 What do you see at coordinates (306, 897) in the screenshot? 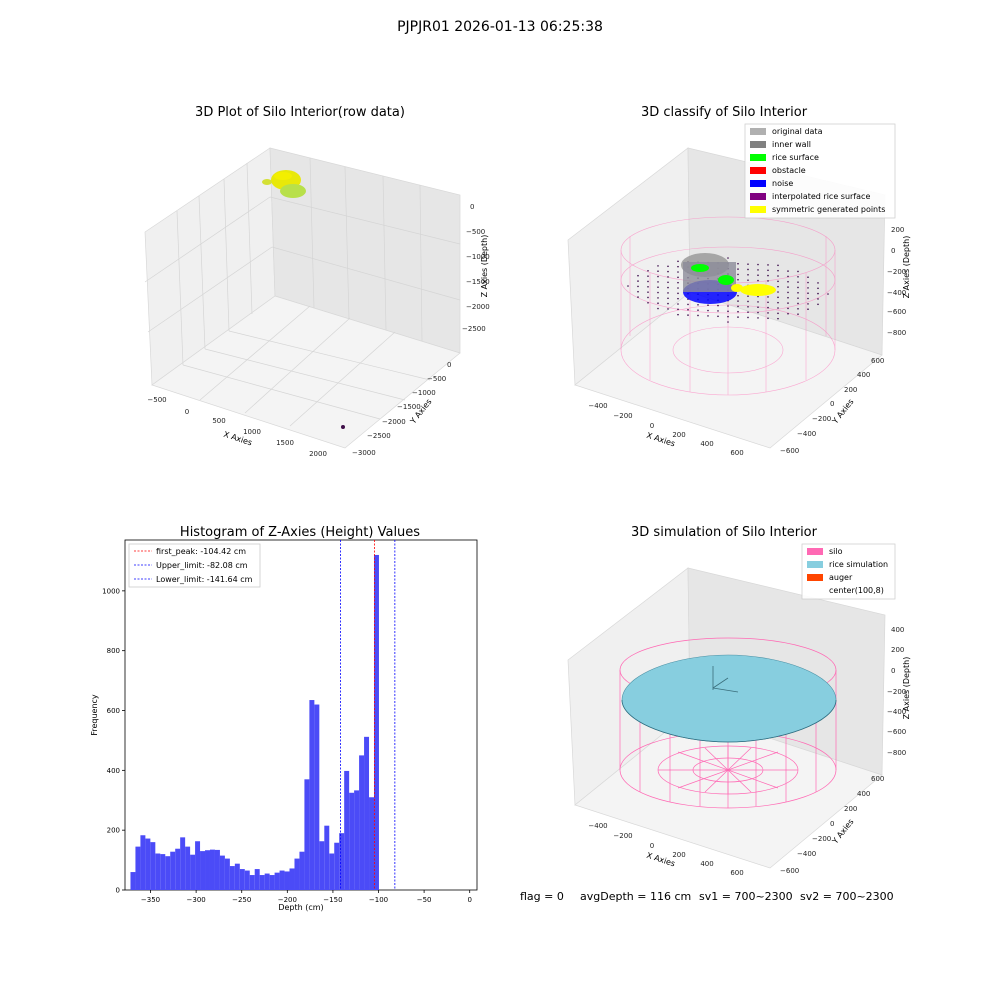
I see `x-ticks: −350 −300 −250 −200 −150 −100 −50 0` at bounding box center [306, 897].